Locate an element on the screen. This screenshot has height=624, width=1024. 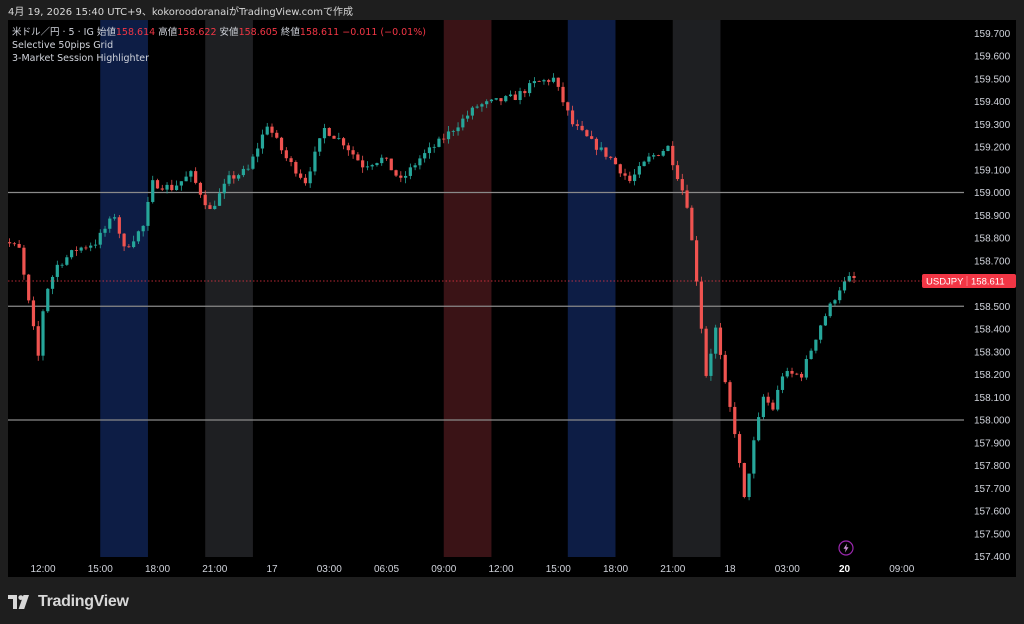
replay-lightning-icon is located at coordinates (846, 548).